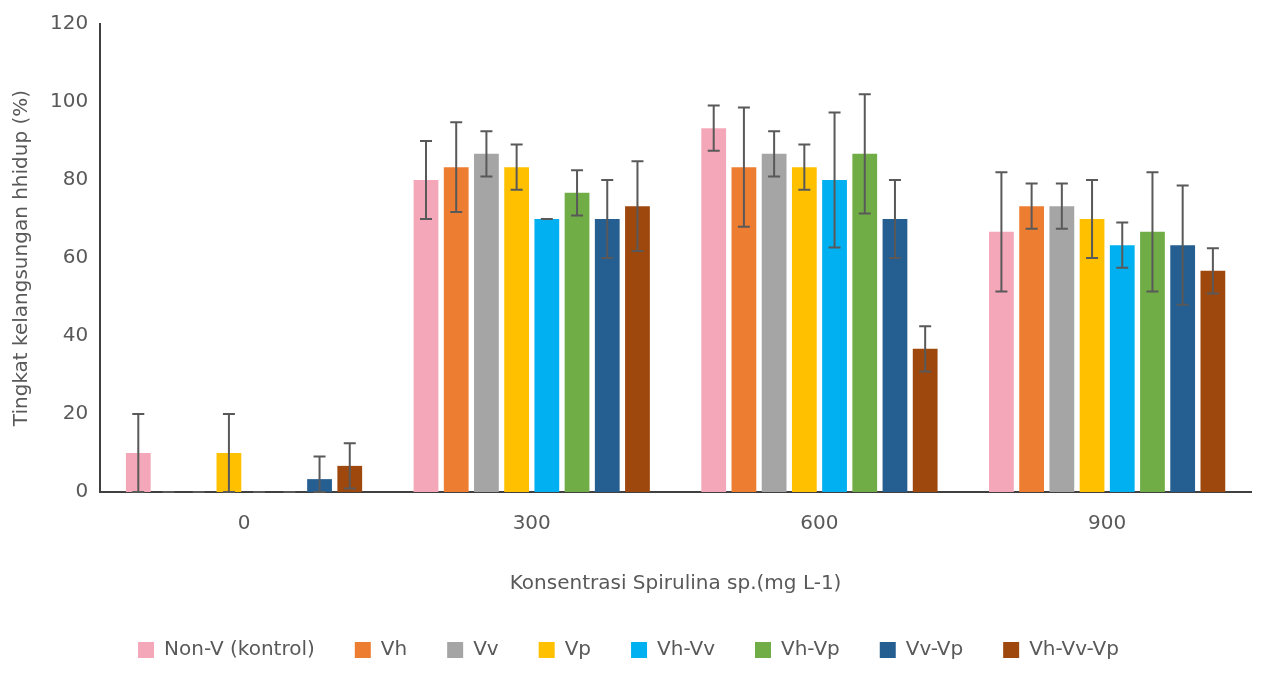 The image size is (1261, 674). Describe the element at coordinates (239, 648) in the screenshot. I see `legend-label: Non-V (kontrol)` at that location.